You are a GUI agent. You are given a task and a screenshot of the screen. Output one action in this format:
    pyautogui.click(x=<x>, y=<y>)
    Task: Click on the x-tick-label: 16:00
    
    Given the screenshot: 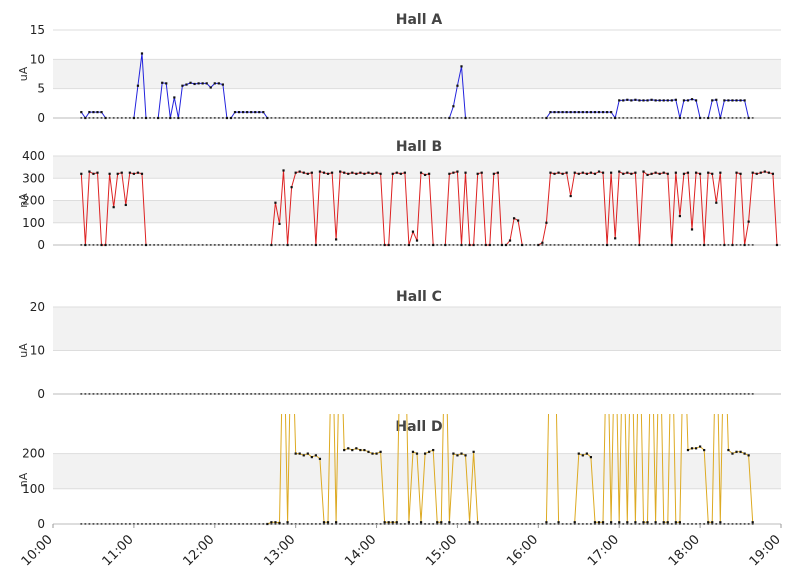 What is the action you would take?
    pyautogui.click(x=522, y=550)
    